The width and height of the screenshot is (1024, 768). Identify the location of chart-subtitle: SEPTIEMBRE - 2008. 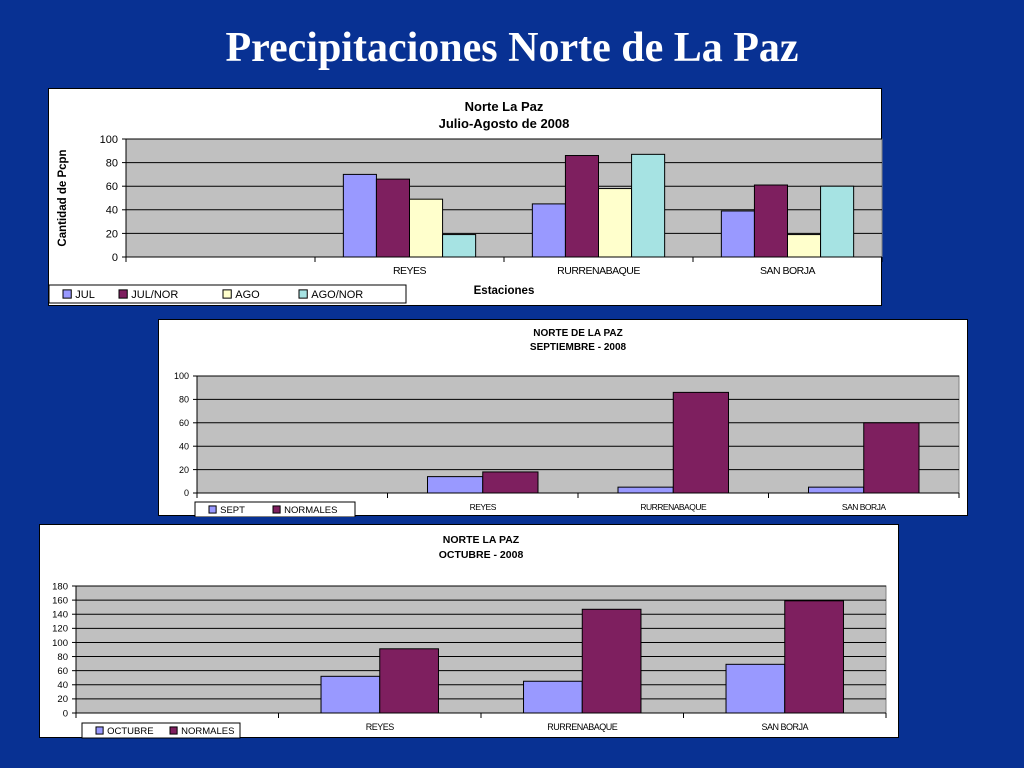
(578, 347).